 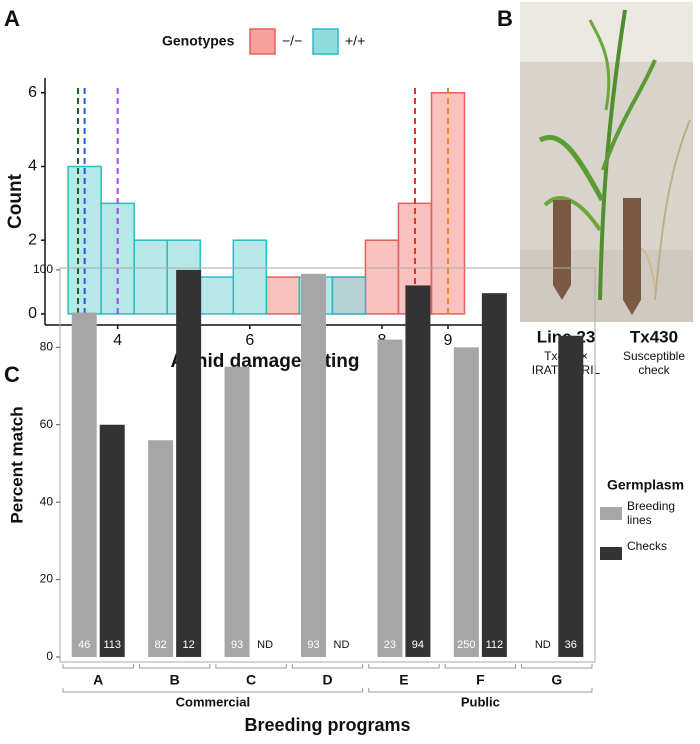 I want to click on y-tick-label: 80, so click(x=47, y=347).